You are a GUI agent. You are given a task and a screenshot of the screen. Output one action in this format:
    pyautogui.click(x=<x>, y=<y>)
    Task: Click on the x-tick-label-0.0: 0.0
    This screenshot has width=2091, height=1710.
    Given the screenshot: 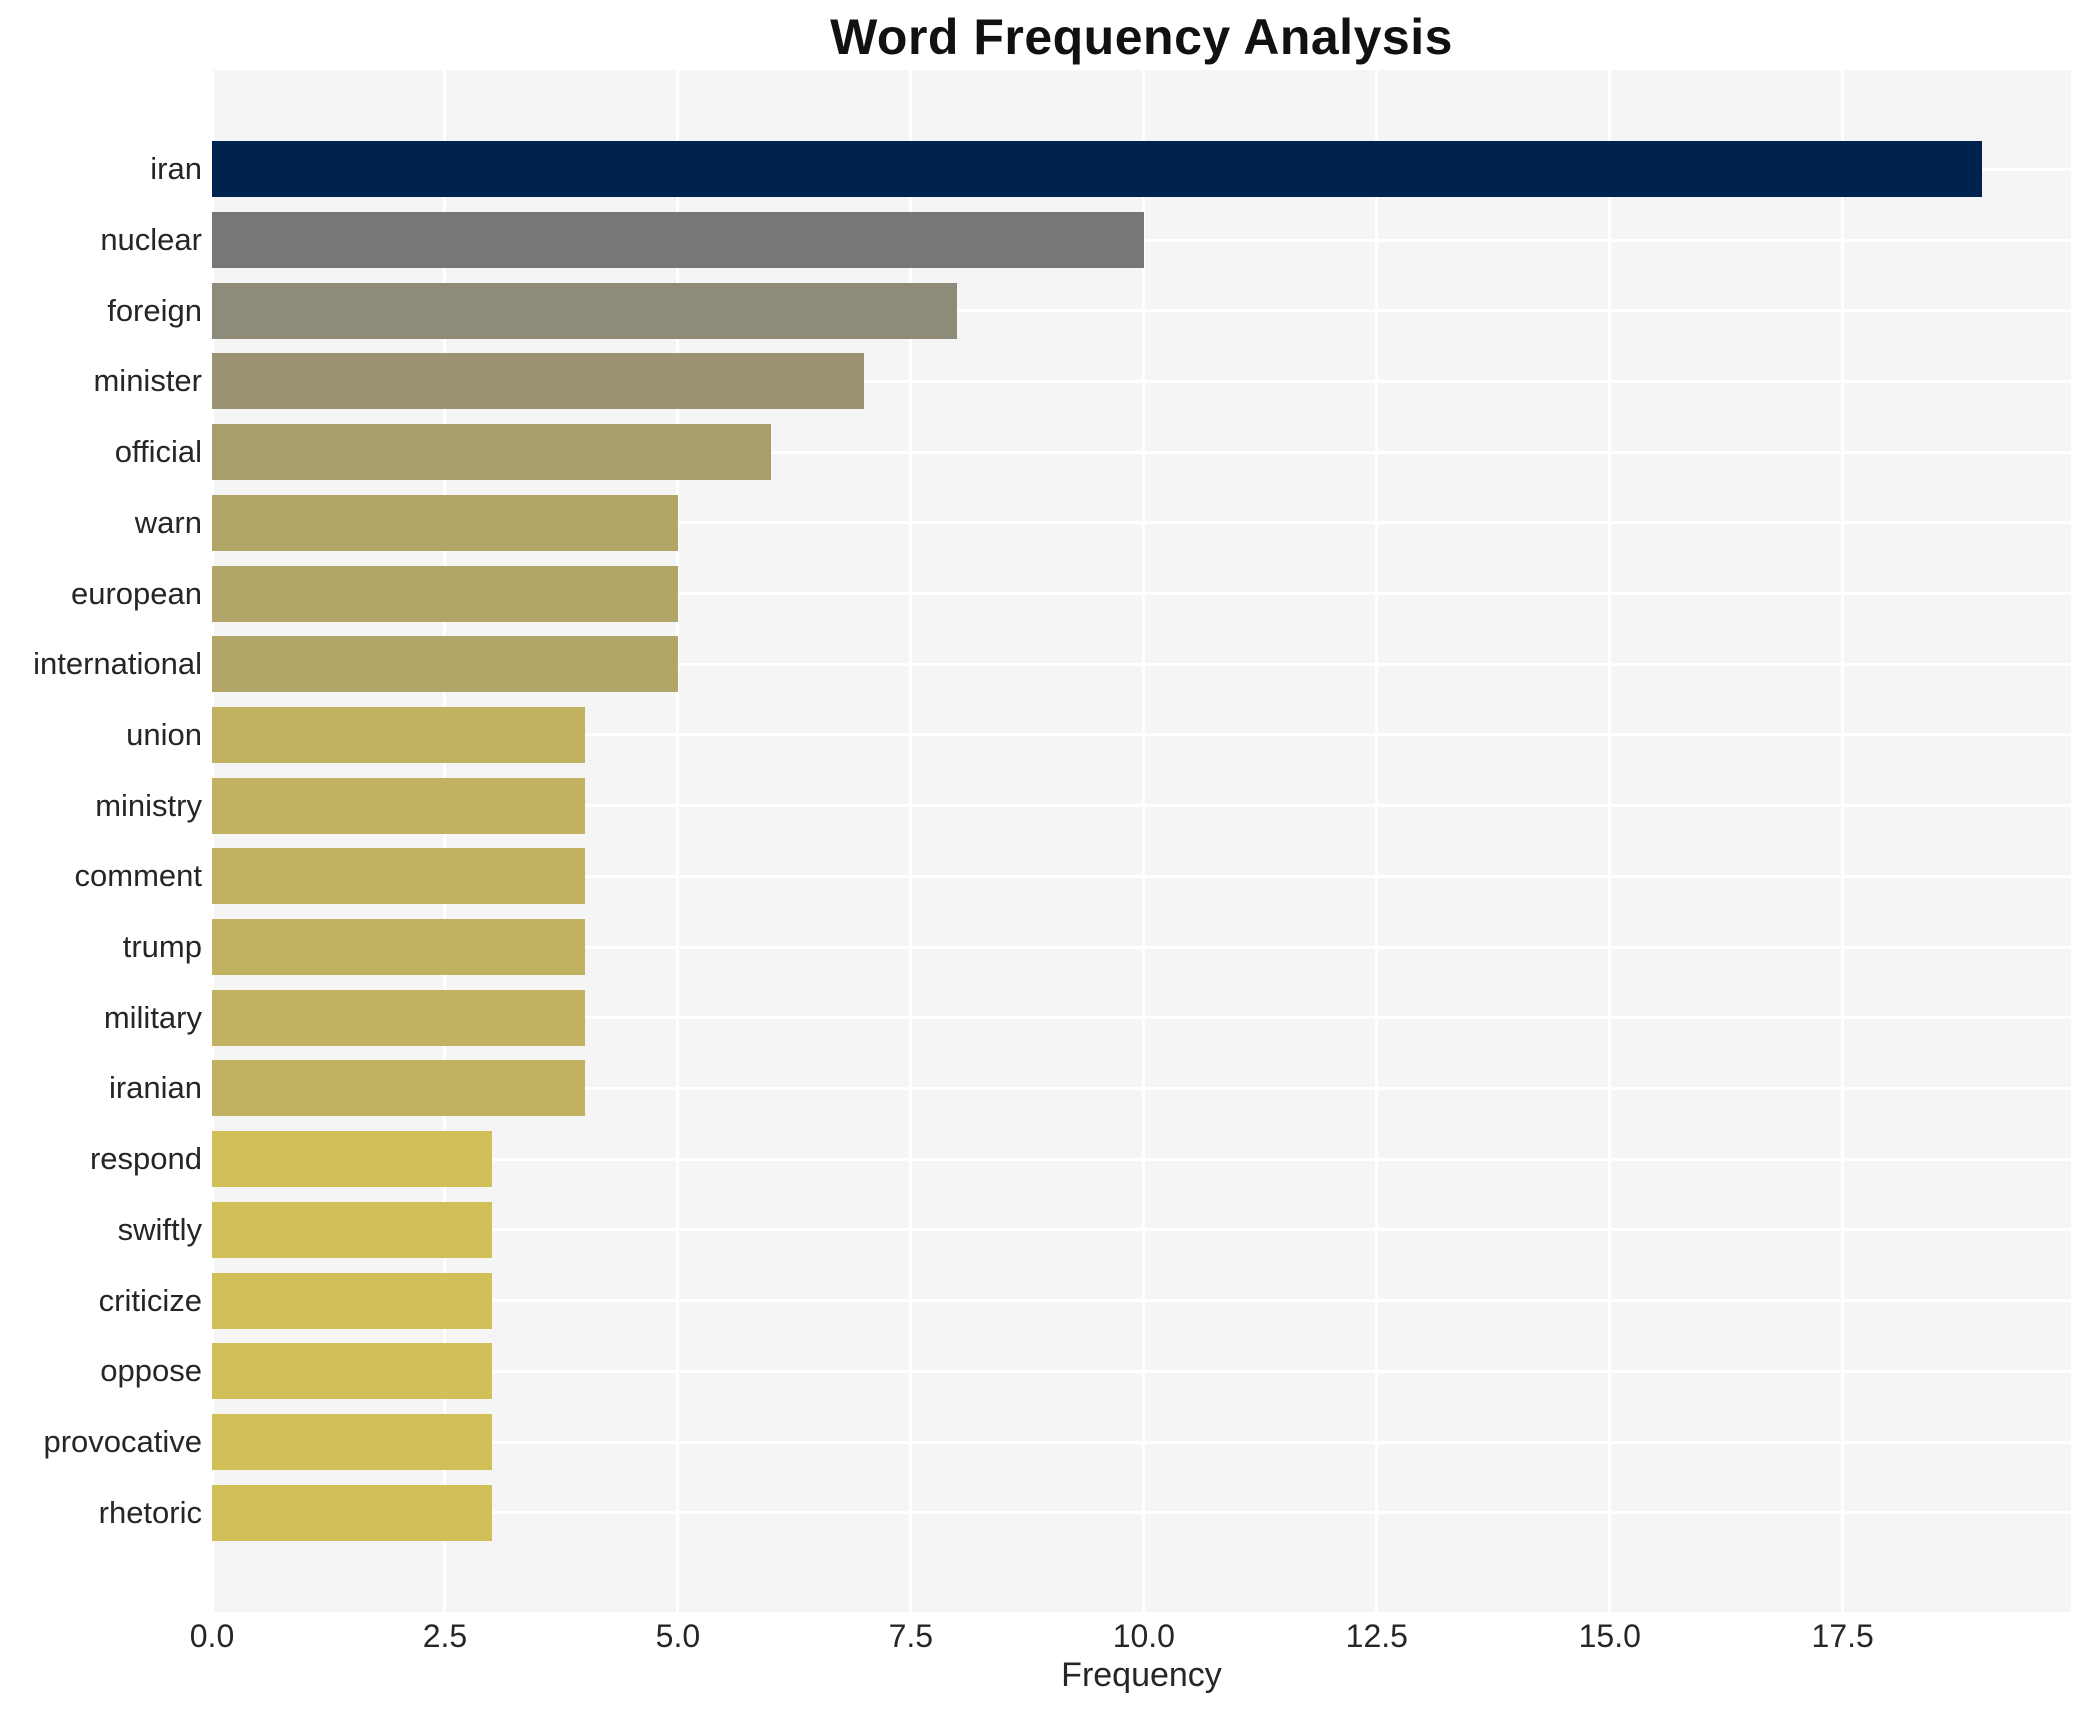 What is the action you would take?
    pyautogui.click(x=212, y=1636)
    